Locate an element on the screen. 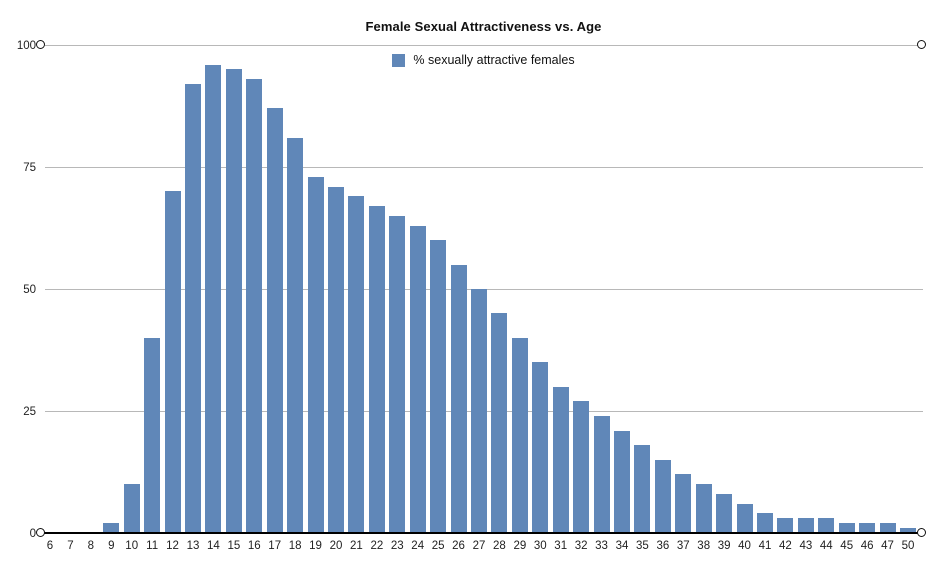  x-axis-label-39: 39 is located at coordinates (724, 546).